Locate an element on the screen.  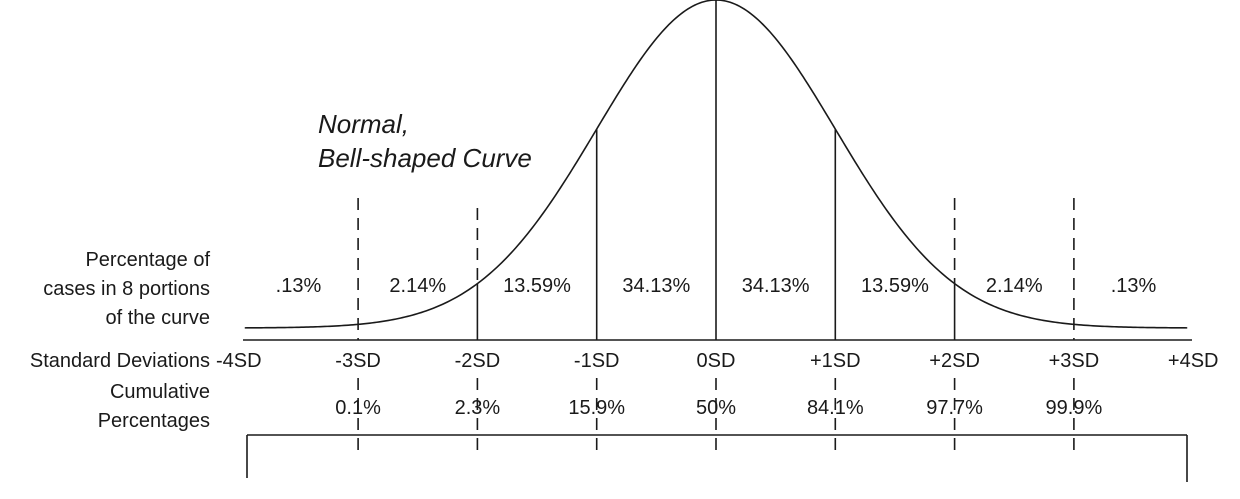
sd-tick-label: +4SD is located at coordinates (1193, 361).